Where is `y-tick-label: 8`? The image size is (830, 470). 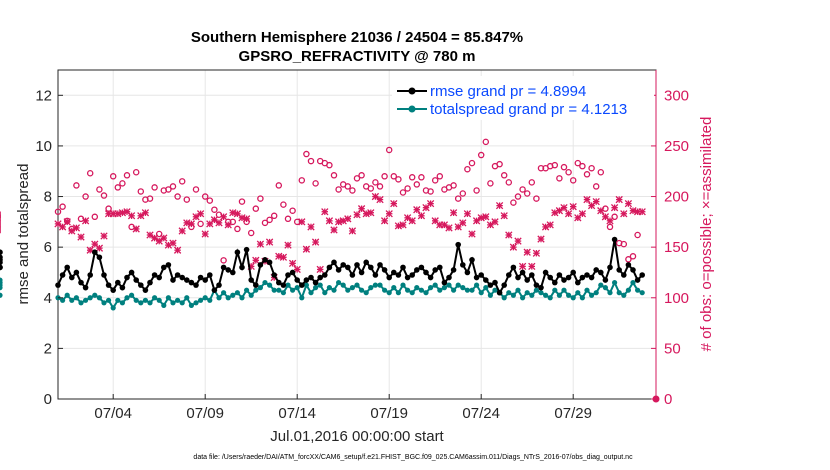
y-tick-label: 8 is located at coordinates (48, 197).